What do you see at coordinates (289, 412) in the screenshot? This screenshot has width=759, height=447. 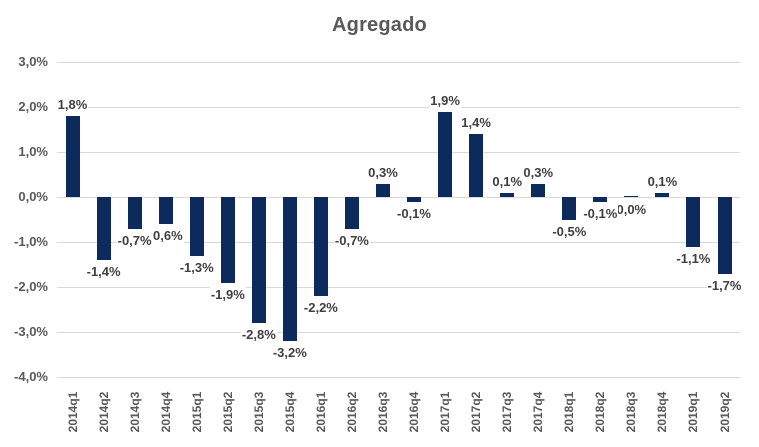 I see `x-axis-tick-label: 2015q4` at bounding box center [289, 412].